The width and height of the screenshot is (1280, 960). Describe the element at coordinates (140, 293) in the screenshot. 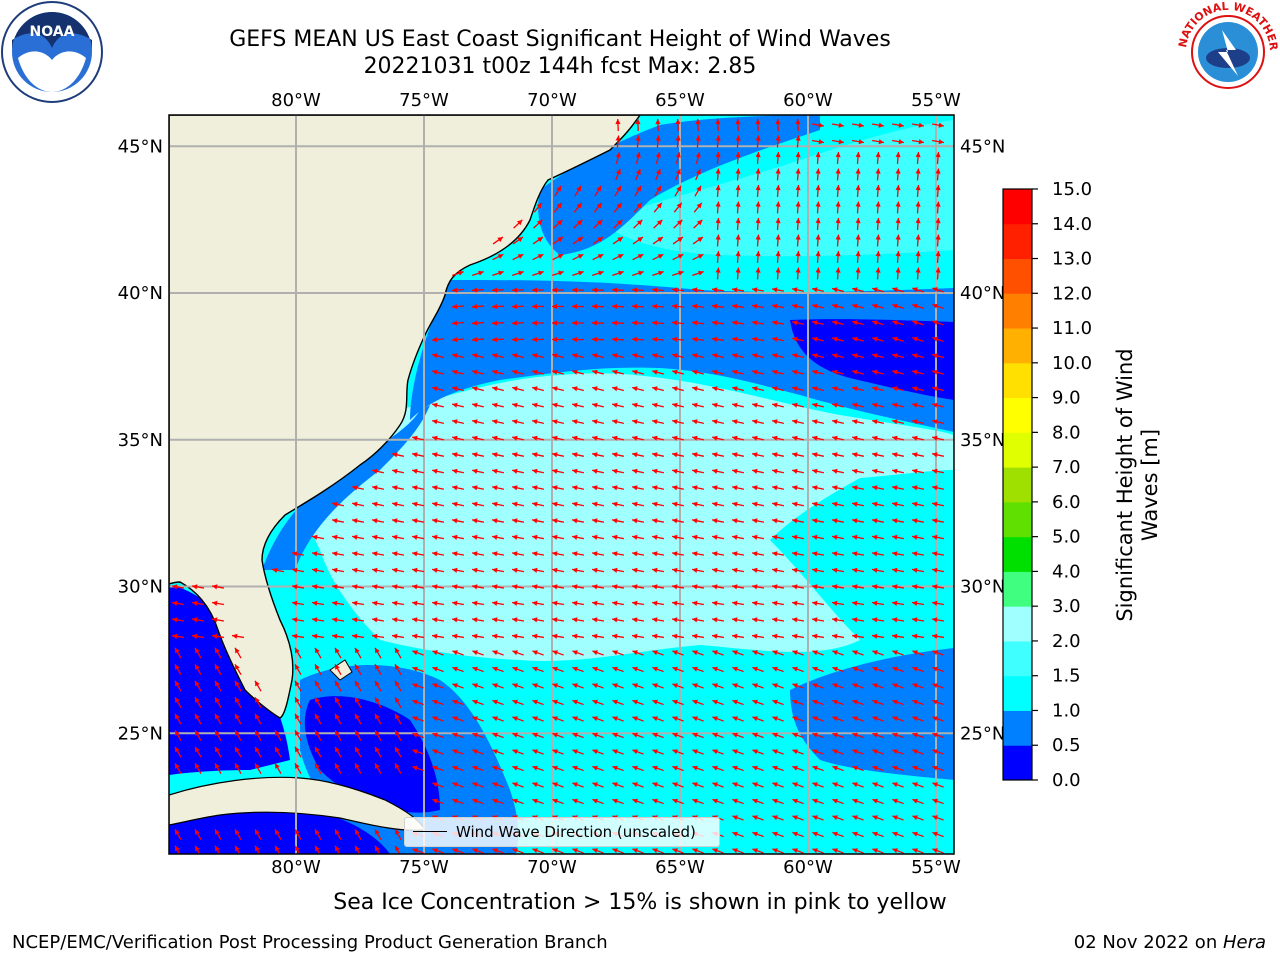

I see `lat-tick-left: 40°N` at that location.